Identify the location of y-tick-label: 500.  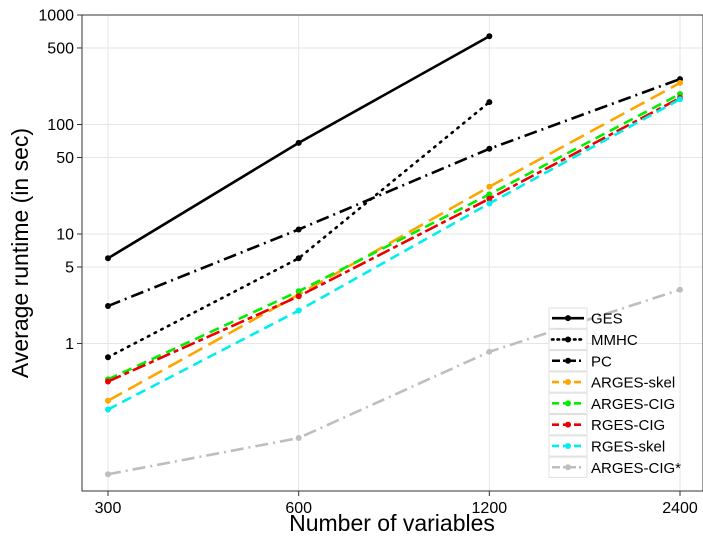
(60, 48).